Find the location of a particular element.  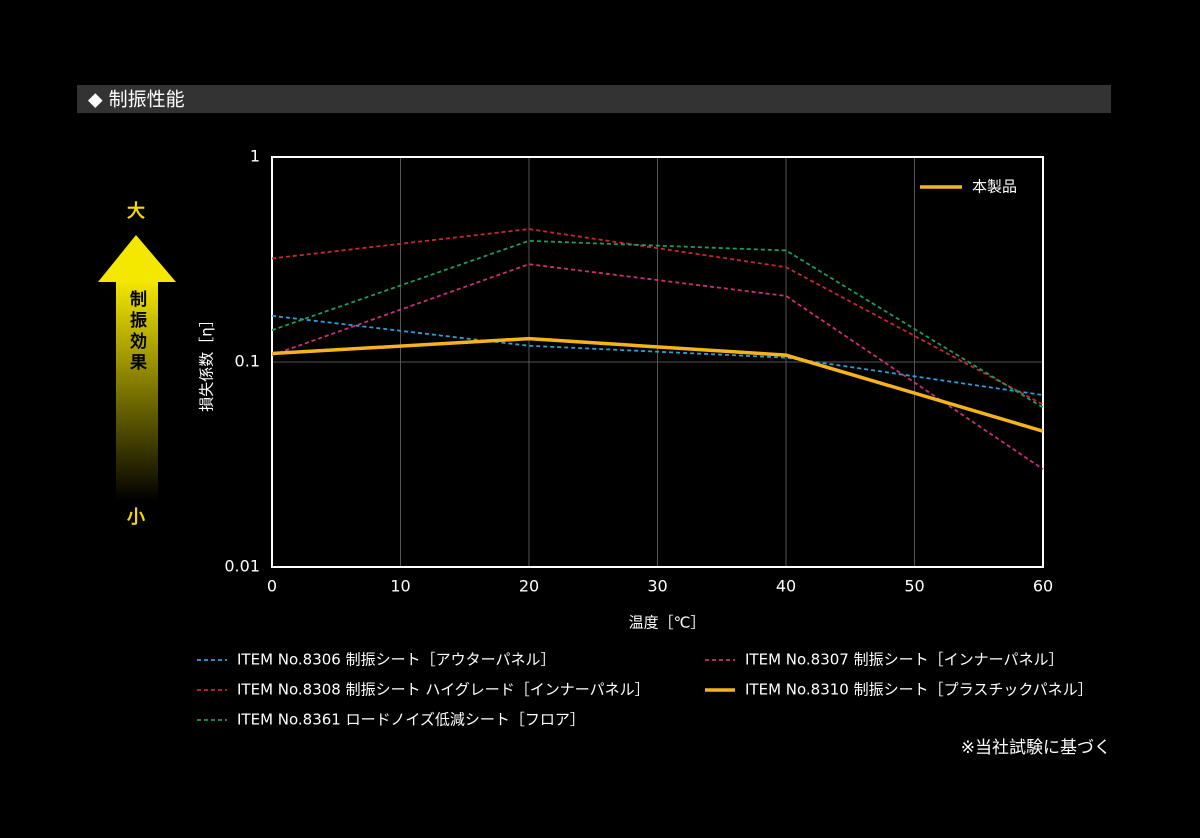

x-tick-label: 40 is located at coordinates (786, 586).